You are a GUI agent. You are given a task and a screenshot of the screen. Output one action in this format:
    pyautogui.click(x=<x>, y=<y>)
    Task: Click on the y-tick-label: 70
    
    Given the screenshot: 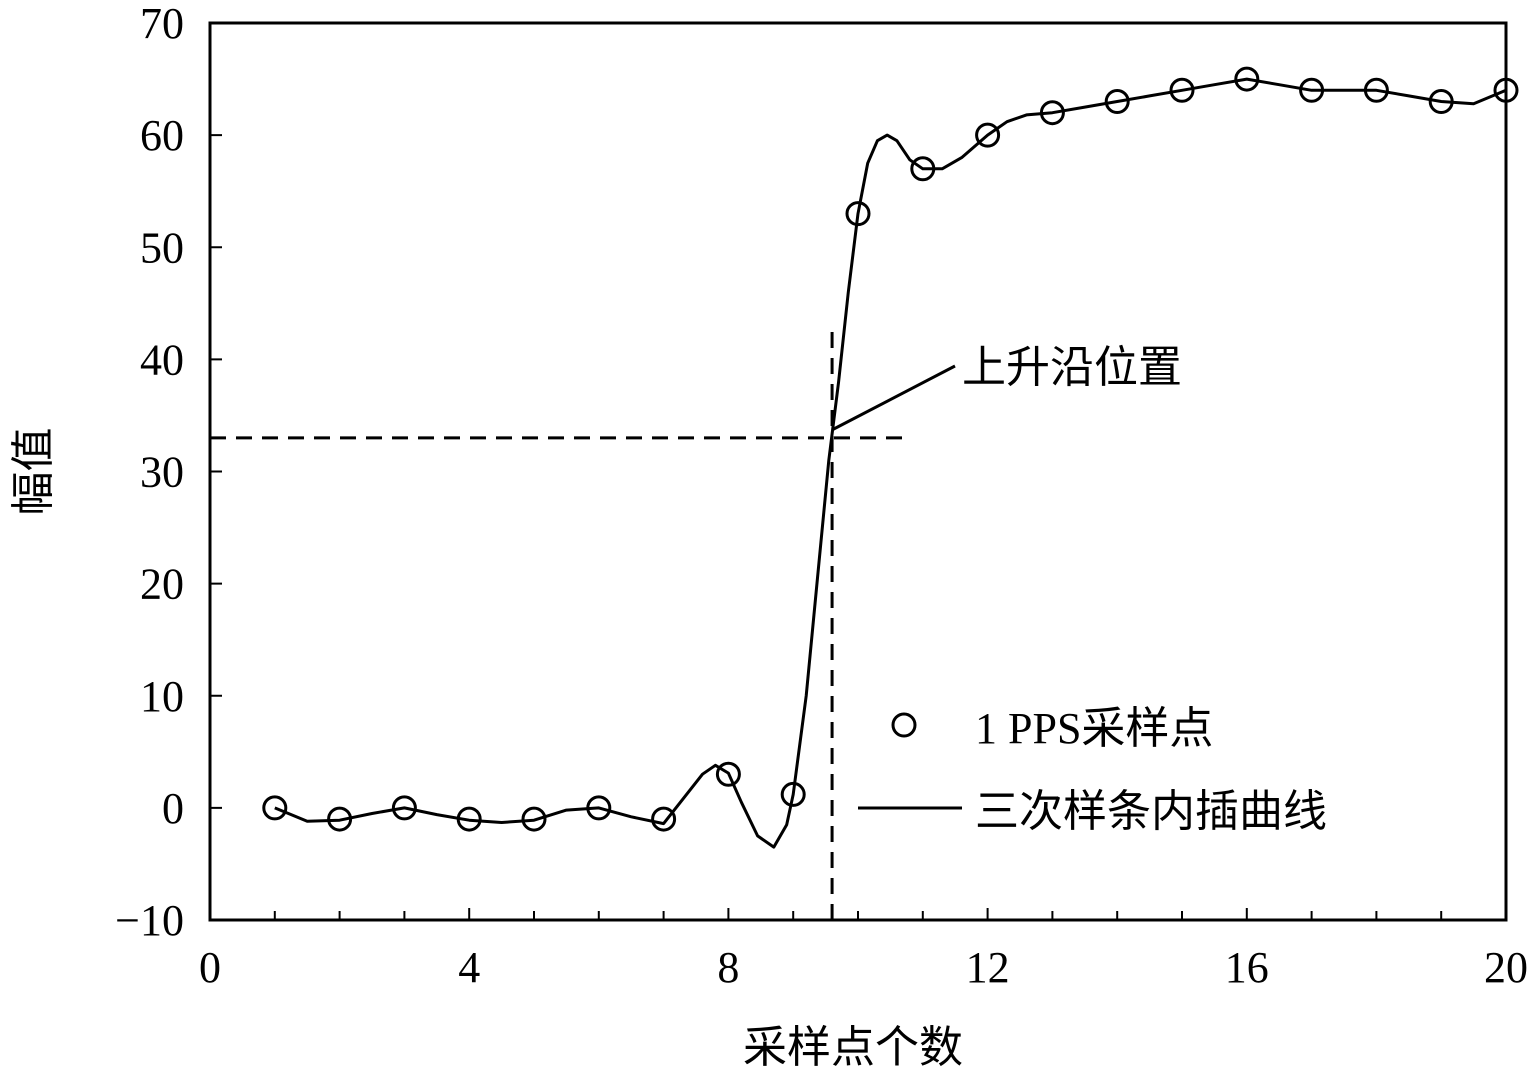 What is the action you would take?
    pyautogui.click(x=162, y=24)
    